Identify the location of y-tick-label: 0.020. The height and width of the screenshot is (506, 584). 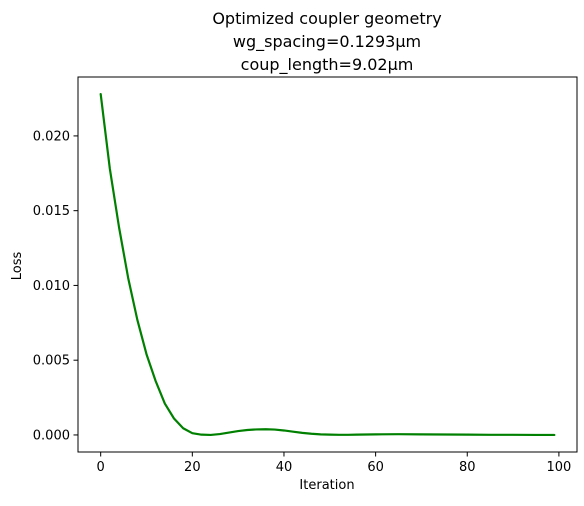
(51, 136).